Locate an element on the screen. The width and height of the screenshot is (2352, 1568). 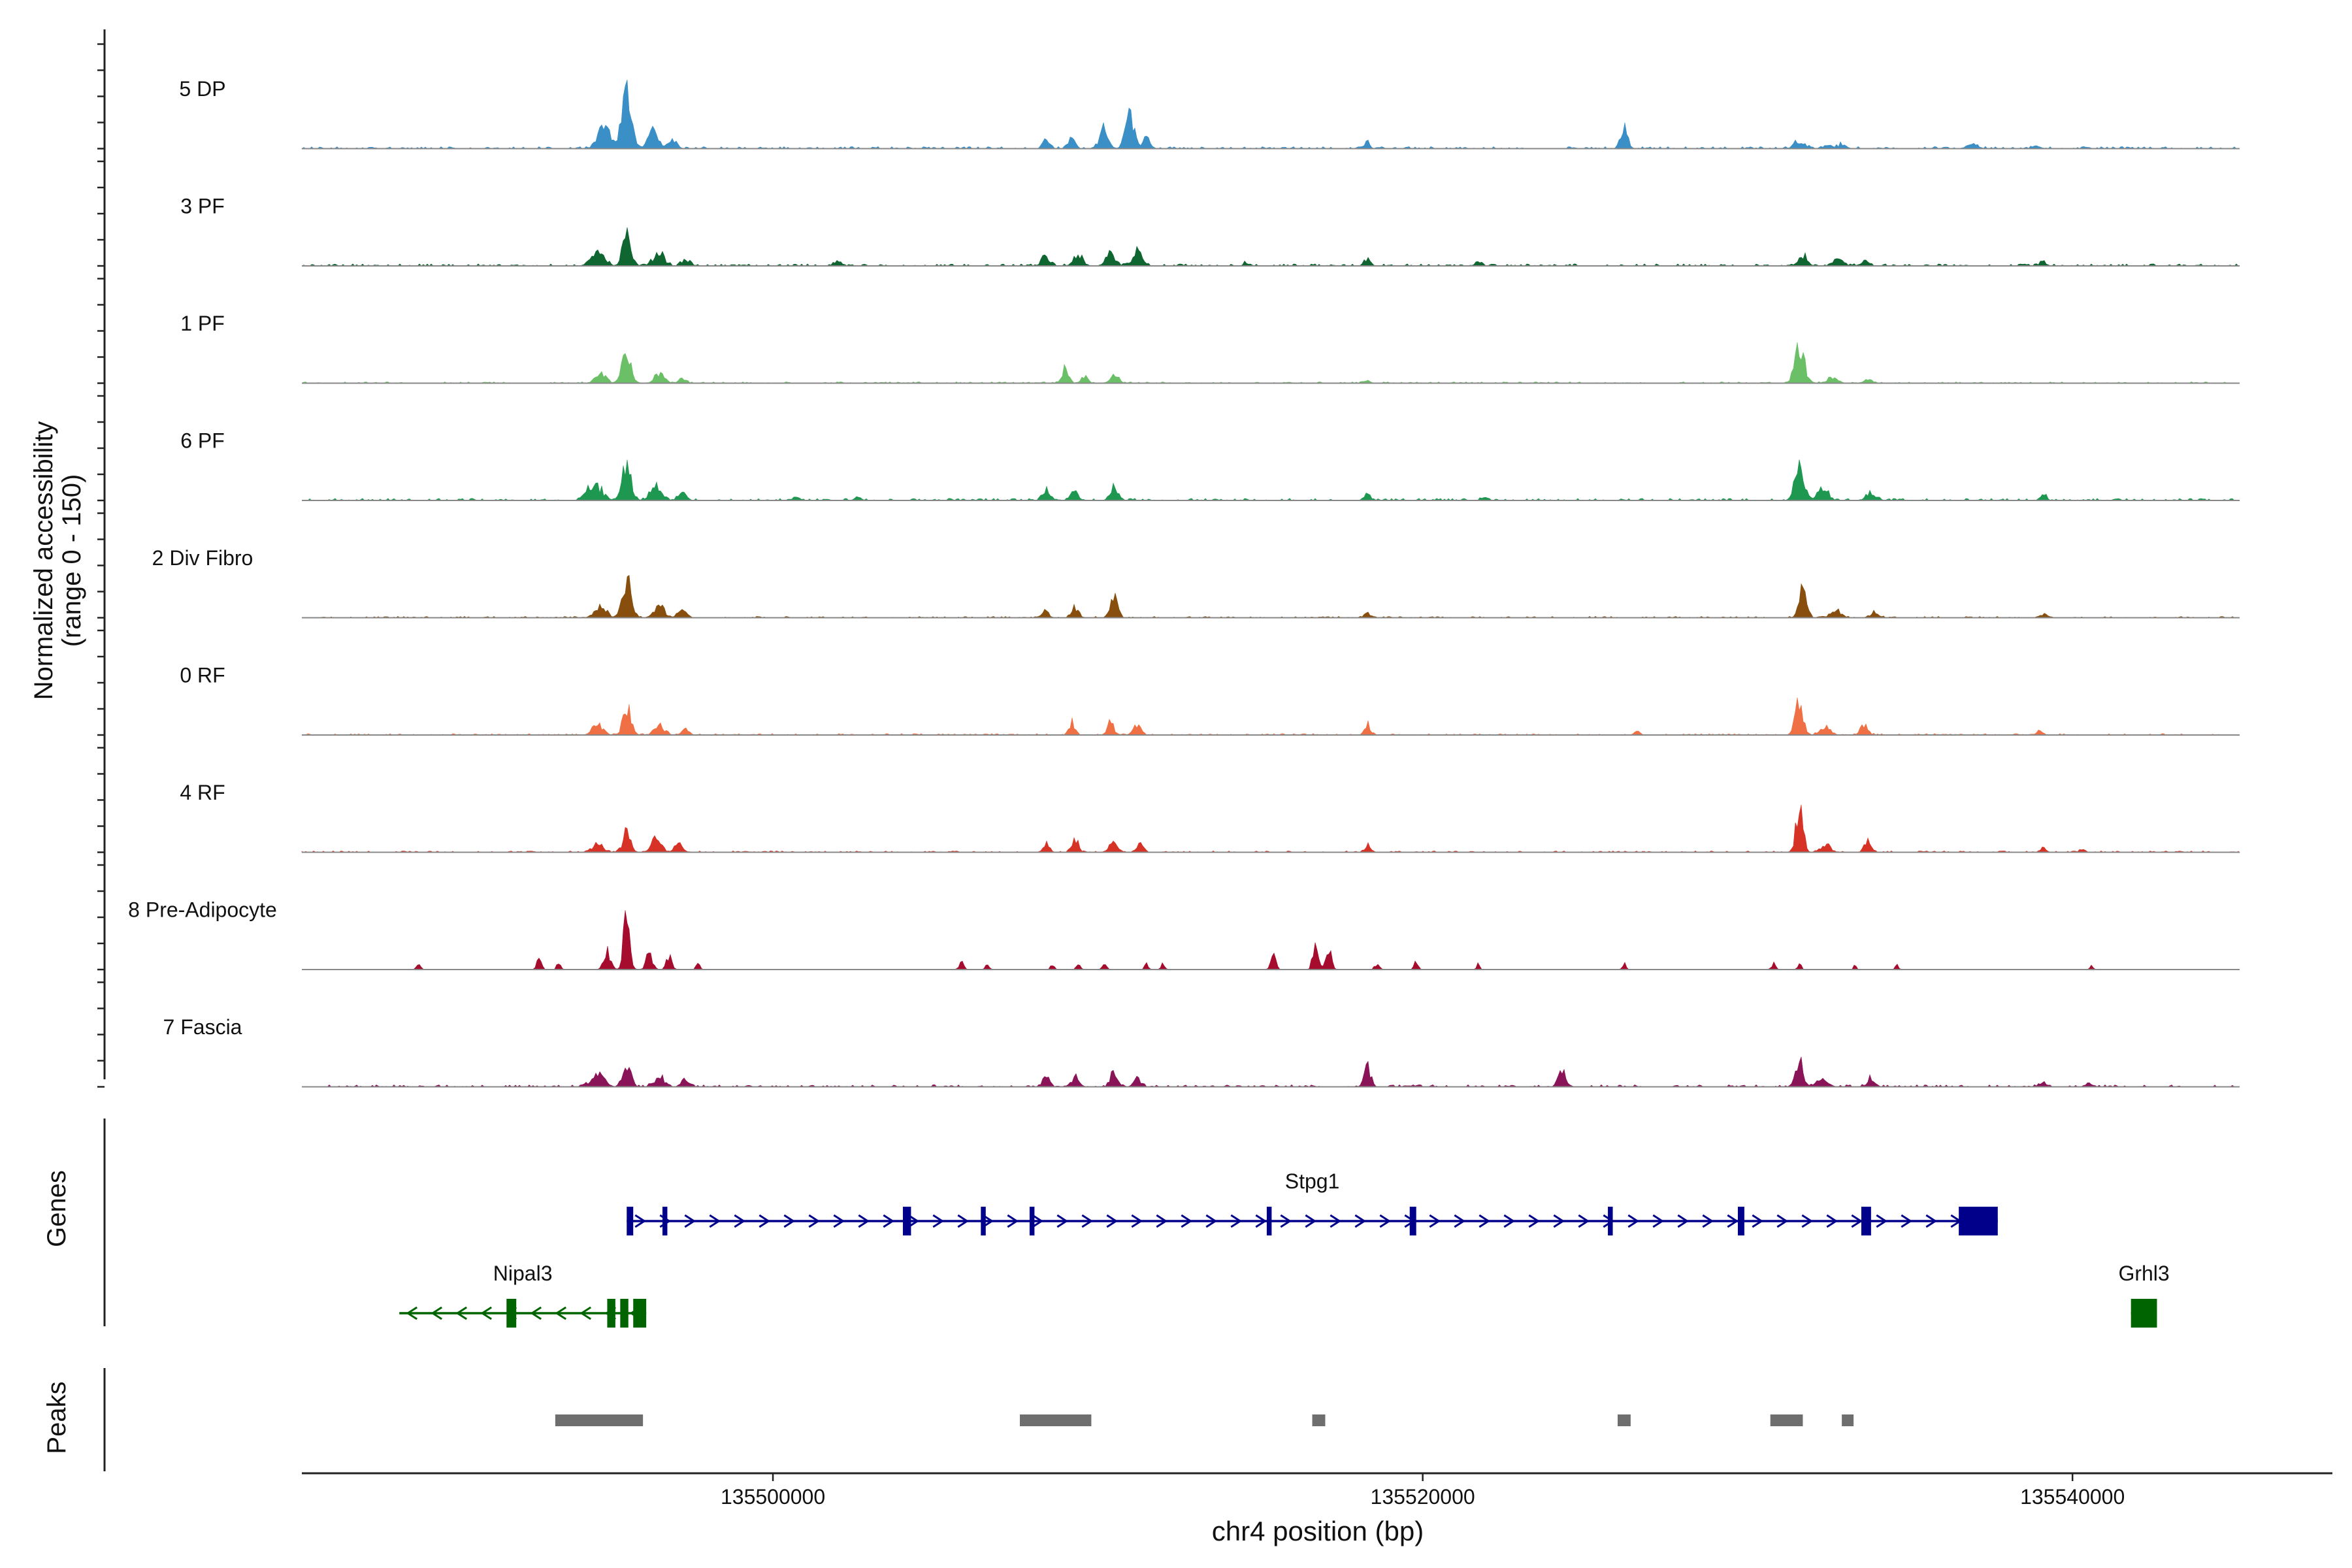
track-4-rf: 4 RF is located at coordinates (1210, 817).